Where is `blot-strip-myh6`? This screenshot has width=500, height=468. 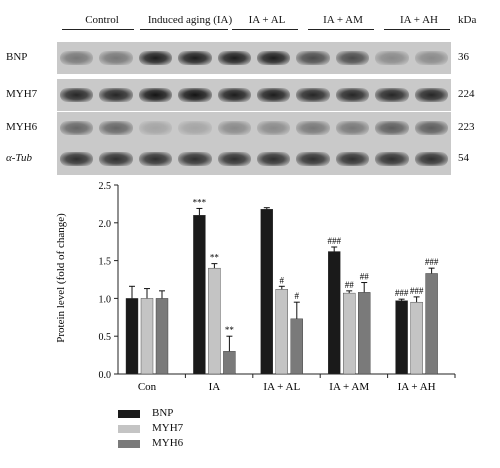 blot-strip-myh6 is located at coordinates (254, 128).